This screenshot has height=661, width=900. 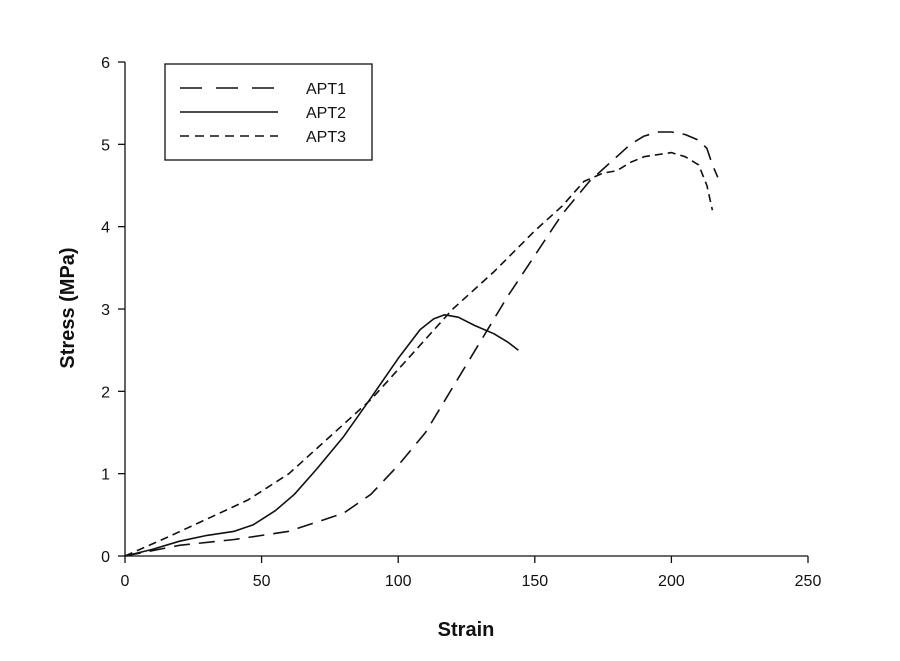 I want to click on y-tick-label: 3, so click(x=105, y=310).